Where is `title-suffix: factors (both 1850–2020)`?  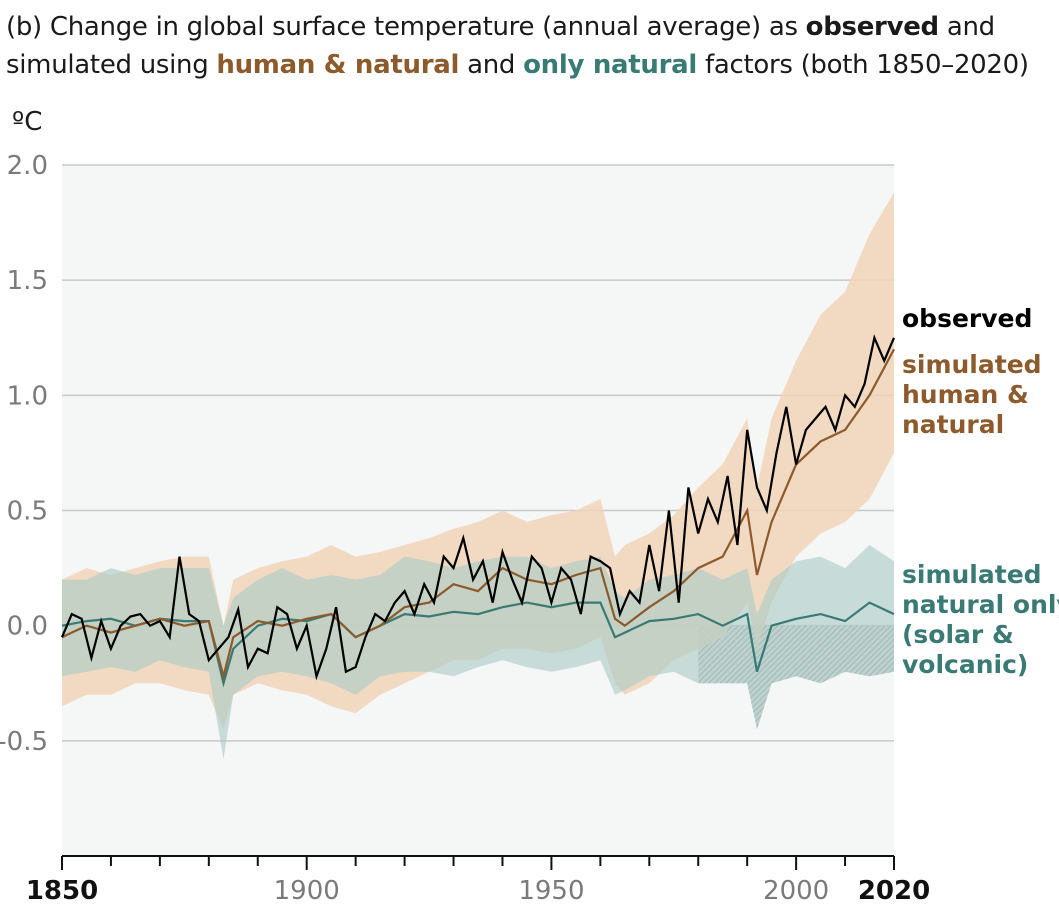
title-suffix: factors (both 1850–2020) is located at coordinates (863, 65).